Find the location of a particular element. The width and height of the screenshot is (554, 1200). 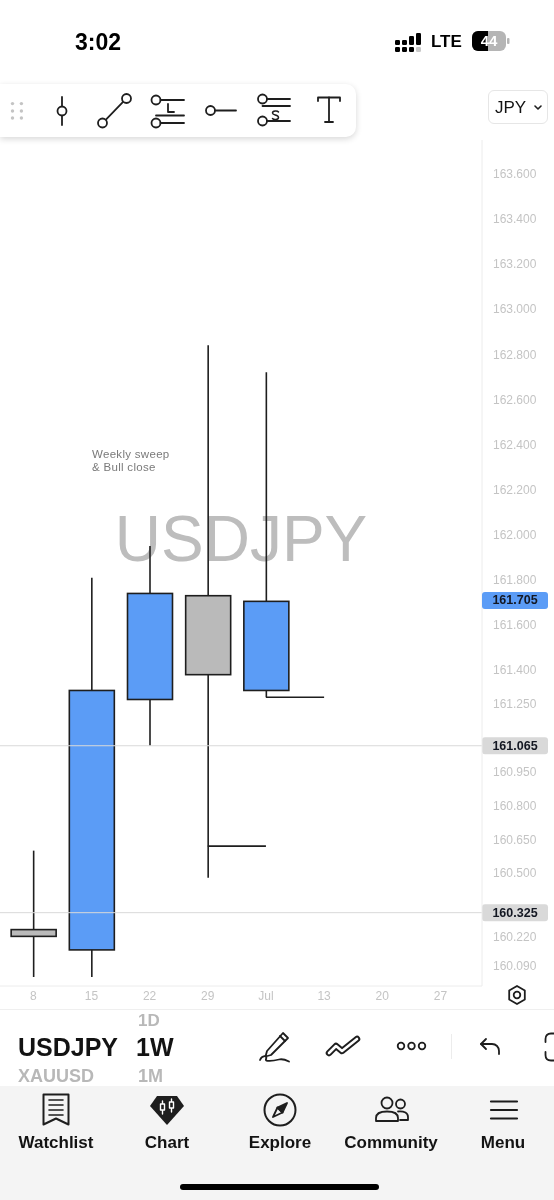

text: Community is located at coordinates (391, 1142).